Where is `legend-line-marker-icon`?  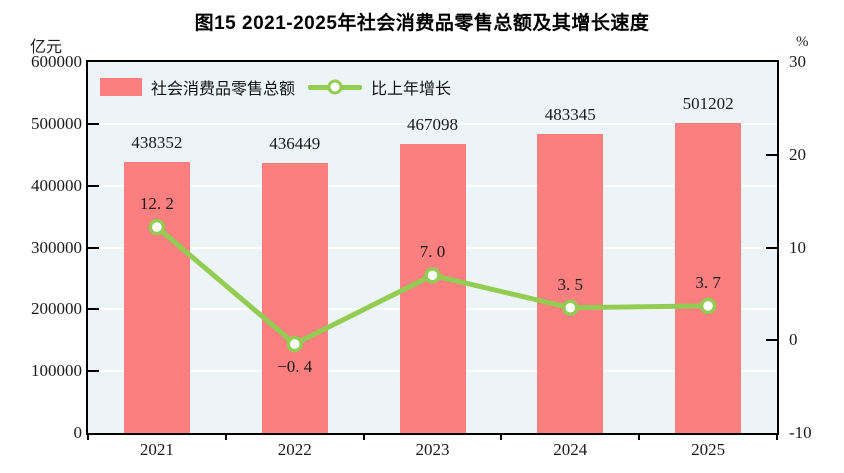 legend-line-marker-icon is located at coordinates (335, 87).